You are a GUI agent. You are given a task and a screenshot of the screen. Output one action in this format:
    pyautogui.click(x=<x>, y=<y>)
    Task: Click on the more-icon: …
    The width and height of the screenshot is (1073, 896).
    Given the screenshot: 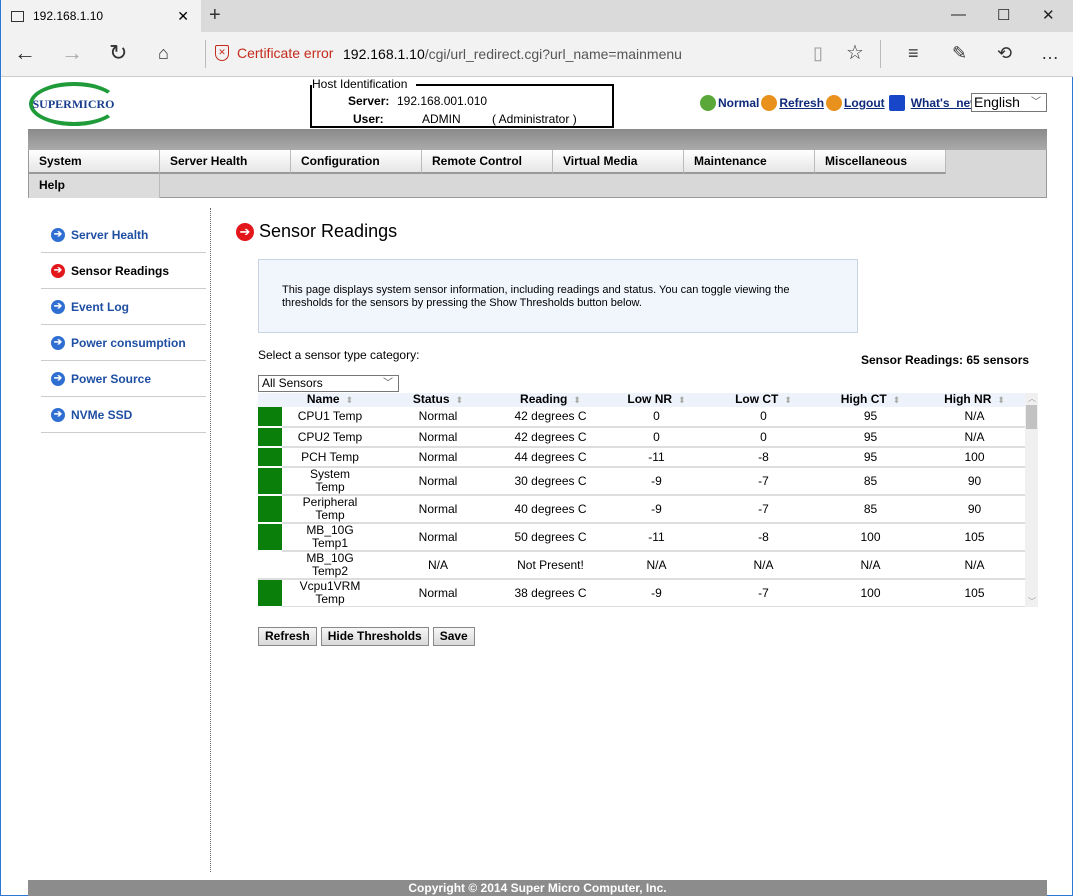 What is the action you would take?
    pyautogui.click(x=1050, y=53)
    